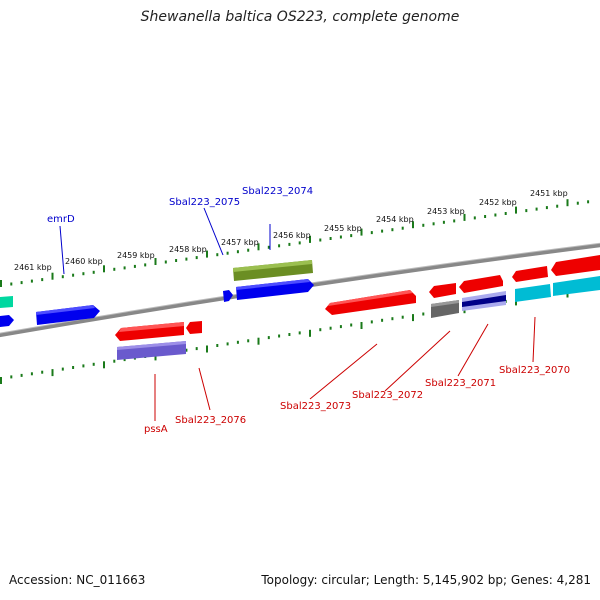 This screenshot has width=600, height=600. I want to click on gene-teal-left-edge, so click(6, 302).